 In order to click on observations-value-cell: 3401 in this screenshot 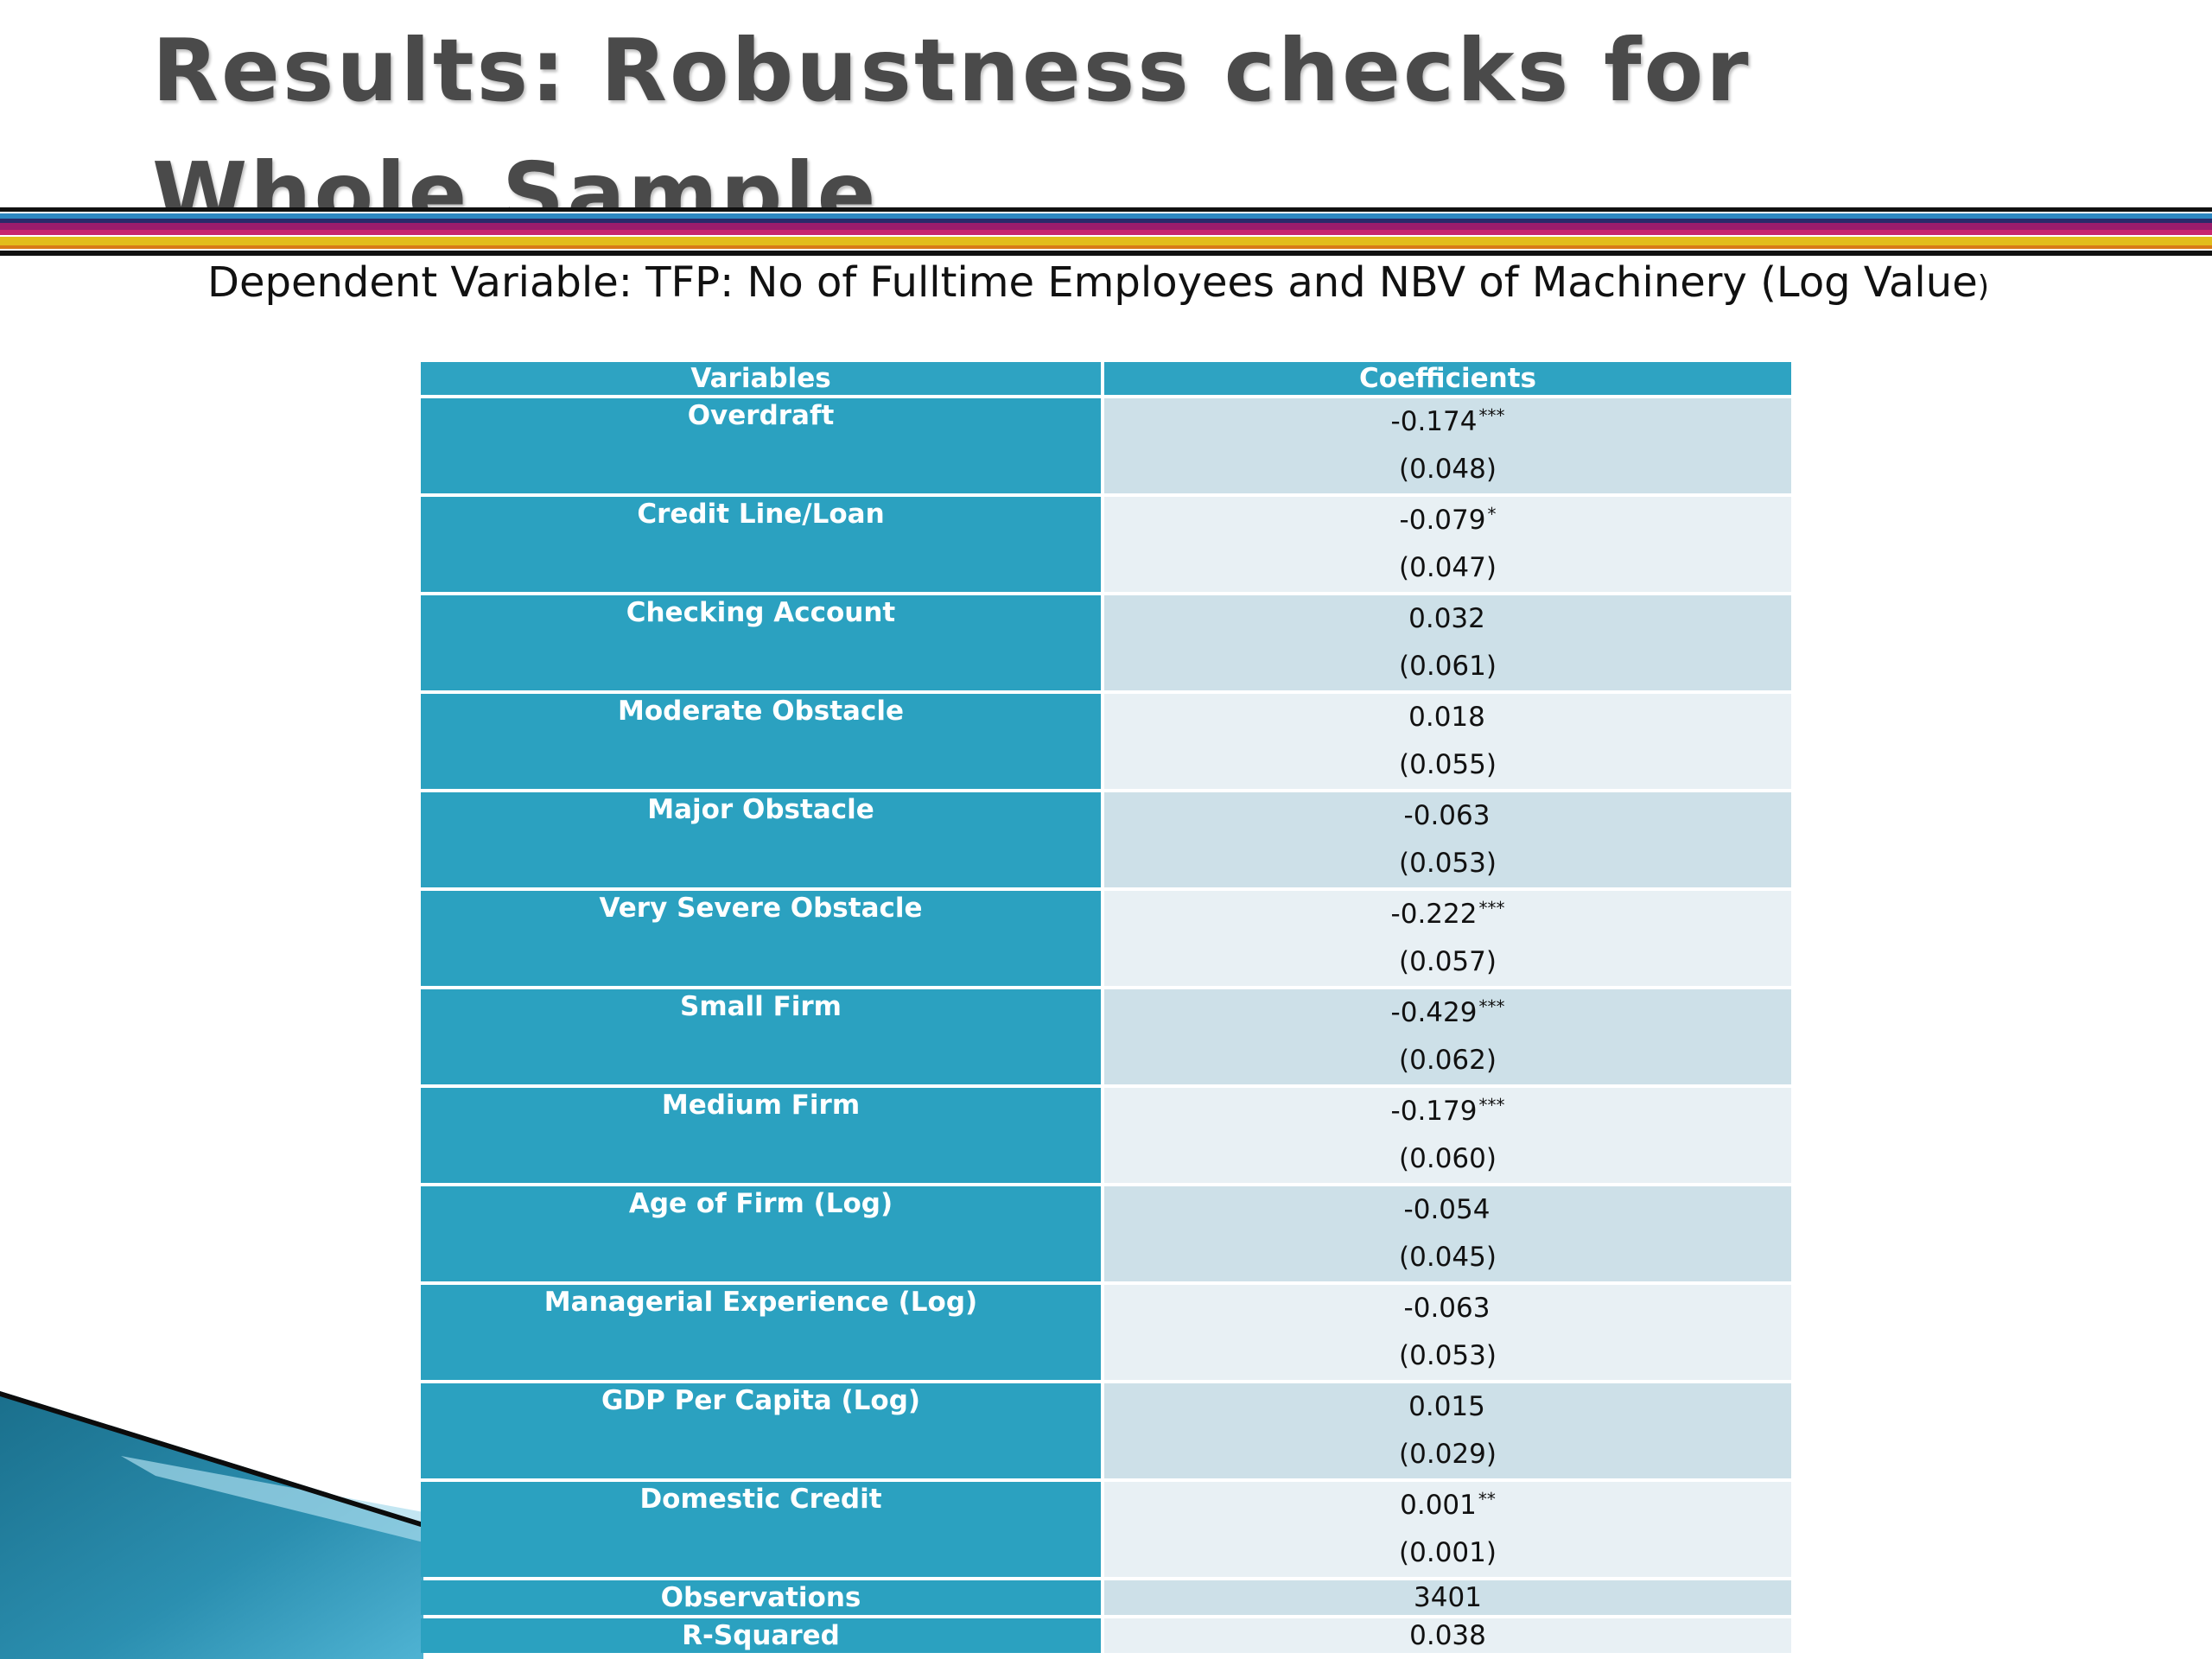, I will do `click(1447, 1597)`.